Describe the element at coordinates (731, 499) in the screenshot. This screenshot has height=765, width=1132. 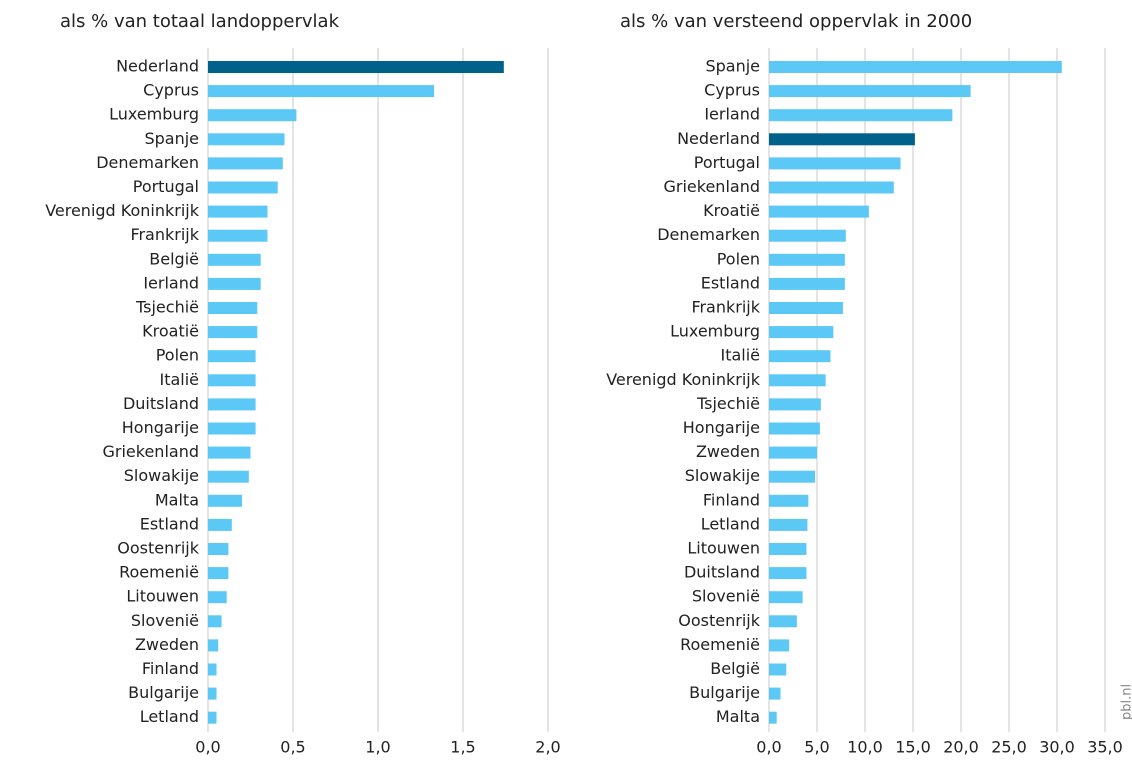
I see `y-tick-label: Finland` at that location.